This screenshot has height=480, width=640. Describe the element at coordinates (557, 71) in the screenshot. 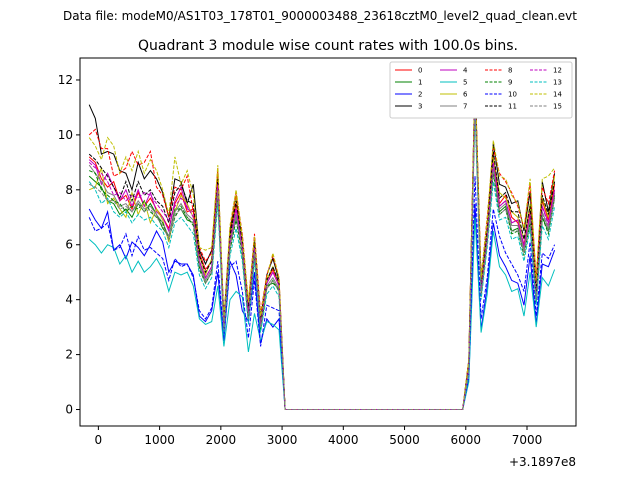

I see `legend-label-12: 12` at that location.